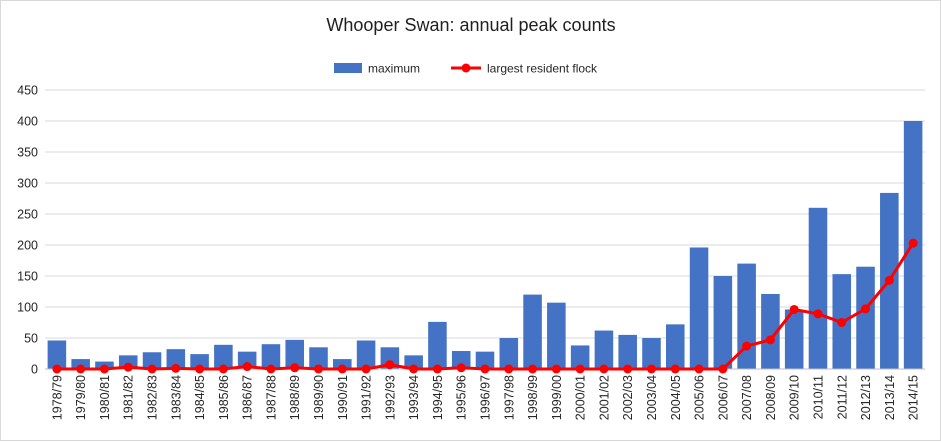  What do you see at coordinates (31, 339) in the screenshot?
I see `y-tick-label: 50` at bounding box center [31, 339].